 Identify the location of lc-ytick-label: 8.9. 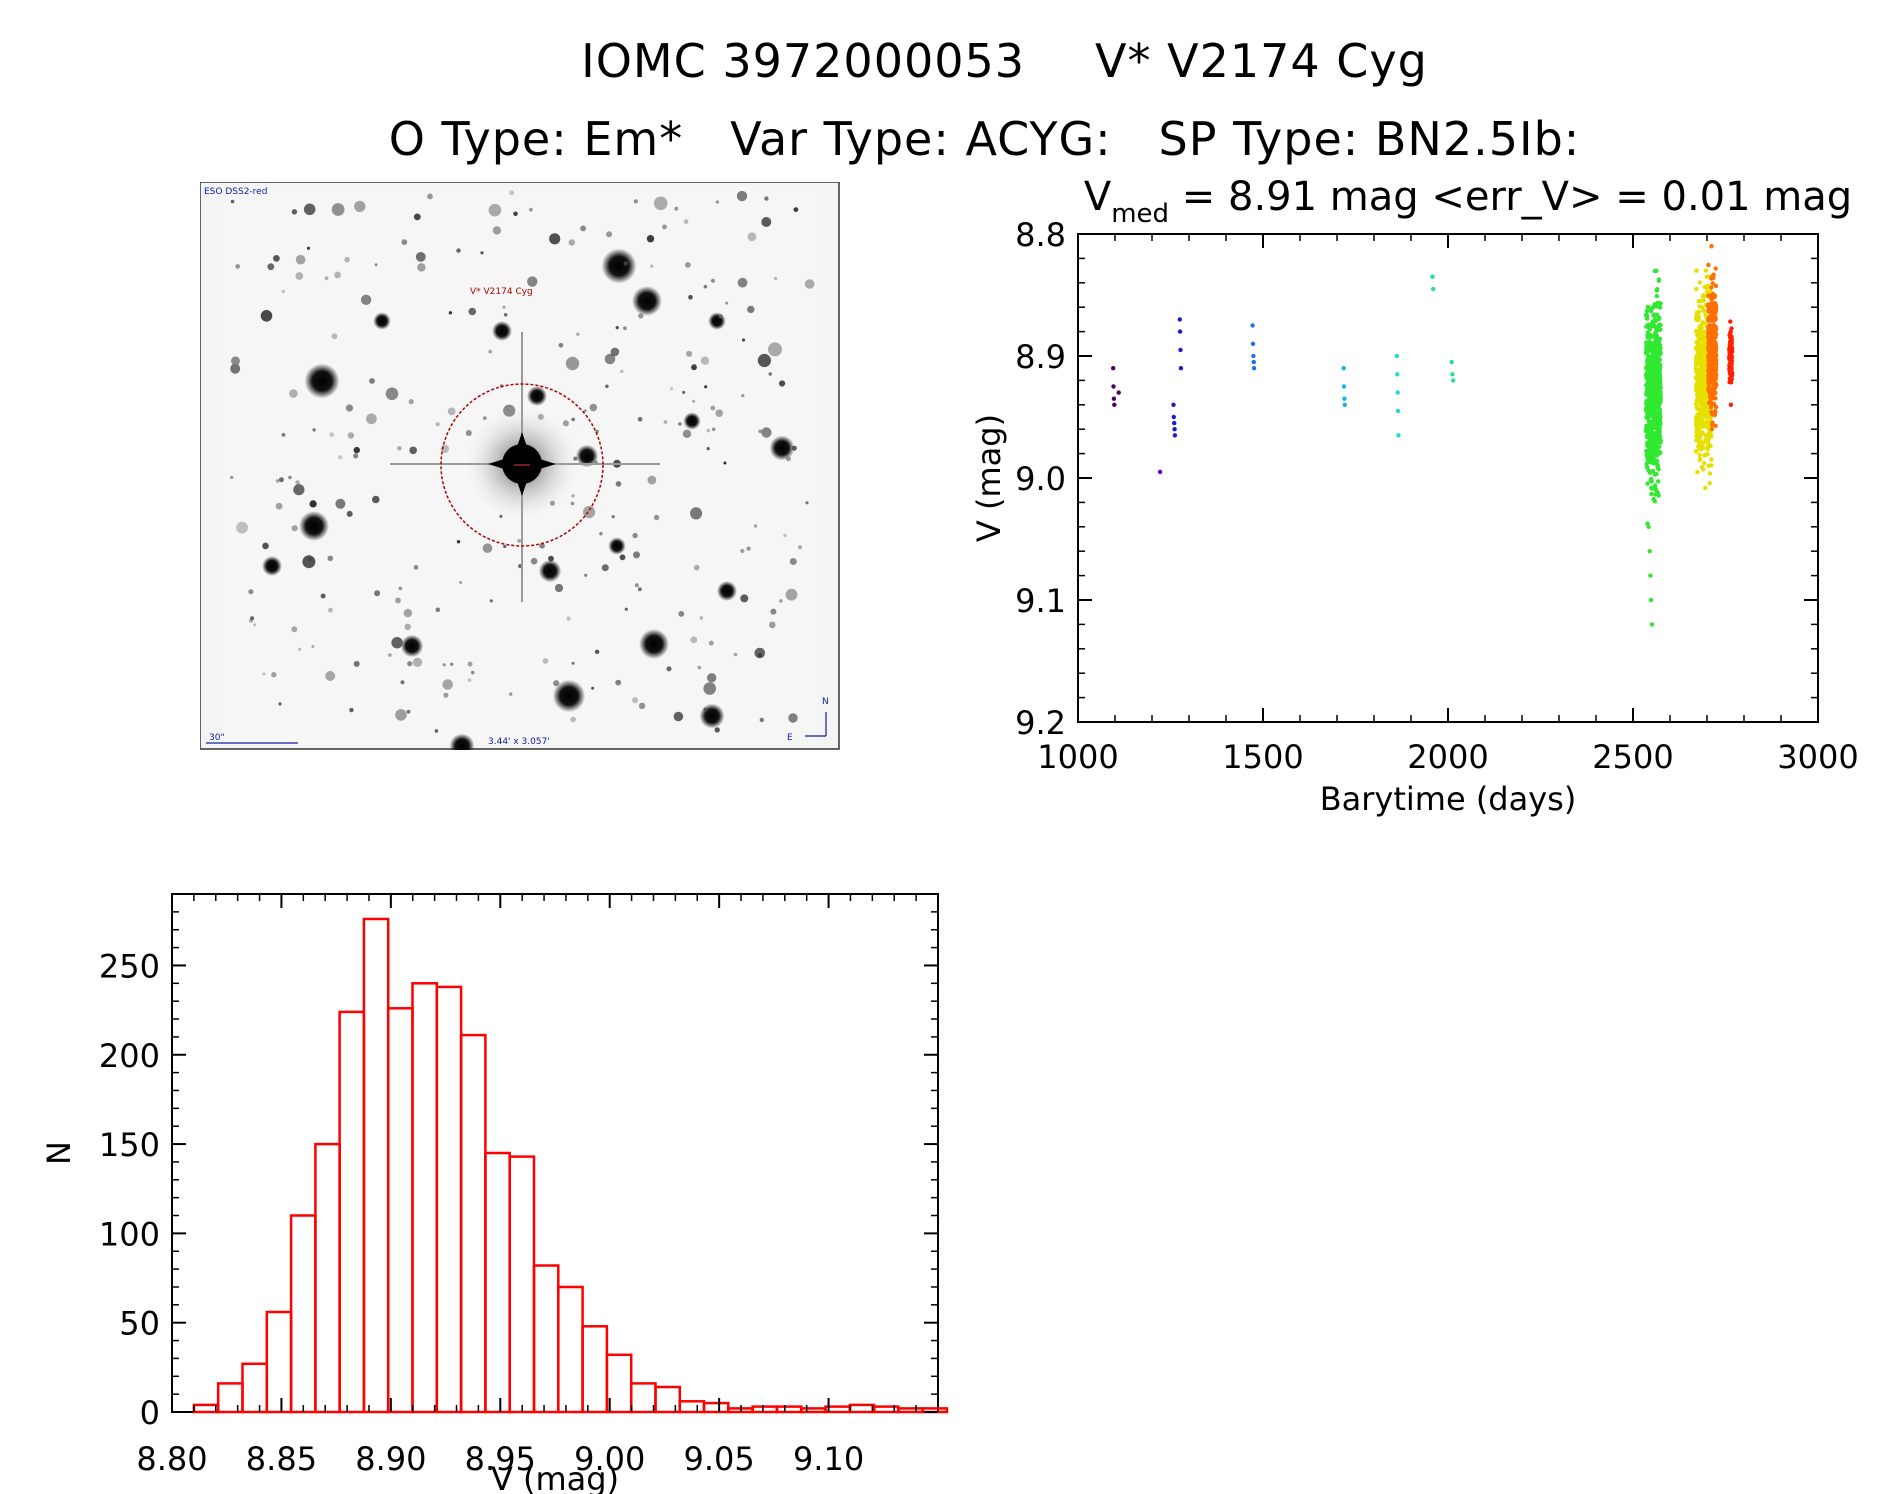
(1040, 357).